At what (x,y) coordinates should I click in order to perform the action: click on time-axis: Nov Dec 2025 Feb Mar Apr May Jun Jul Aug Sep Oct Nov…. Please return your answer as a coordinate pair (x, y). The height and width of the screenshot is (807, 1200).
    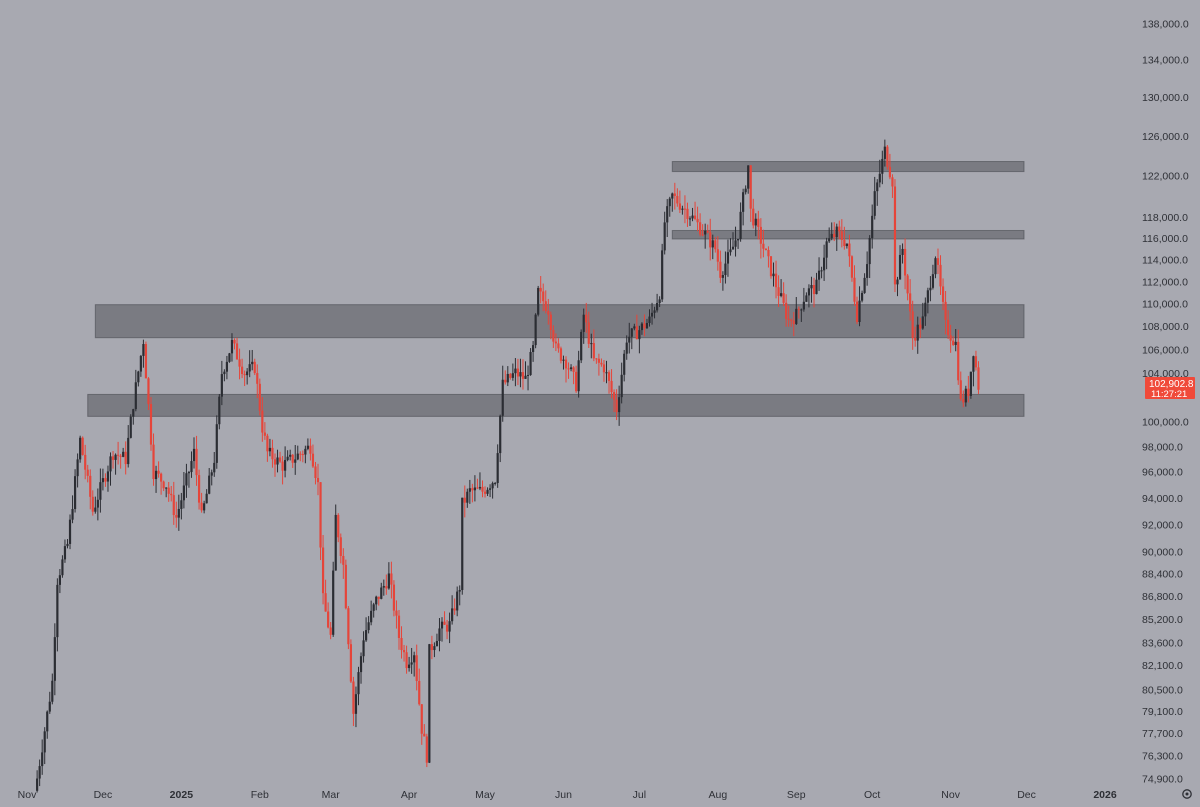
    Looking at the image, I should click on (567, 795).